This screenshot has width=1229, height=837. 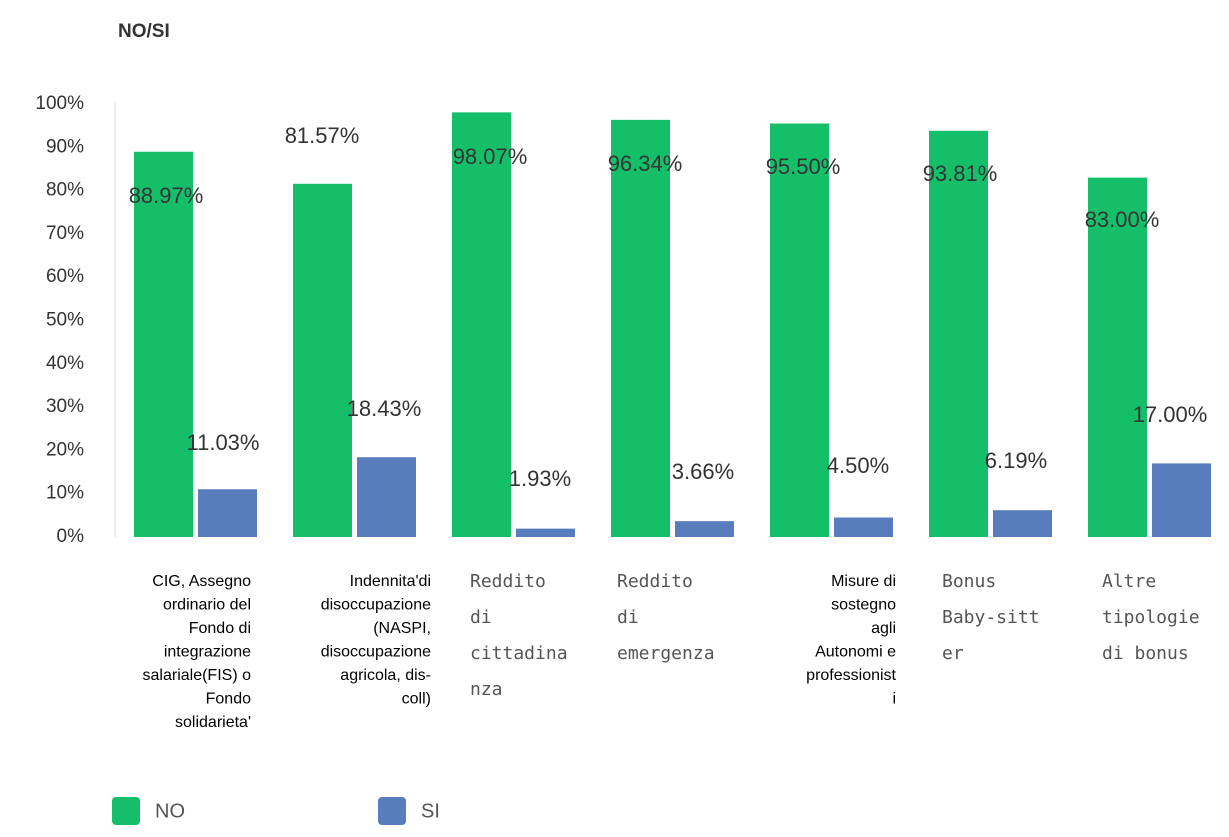 I want to click on value-label: 83.00%, so click(x=1122, y=219).